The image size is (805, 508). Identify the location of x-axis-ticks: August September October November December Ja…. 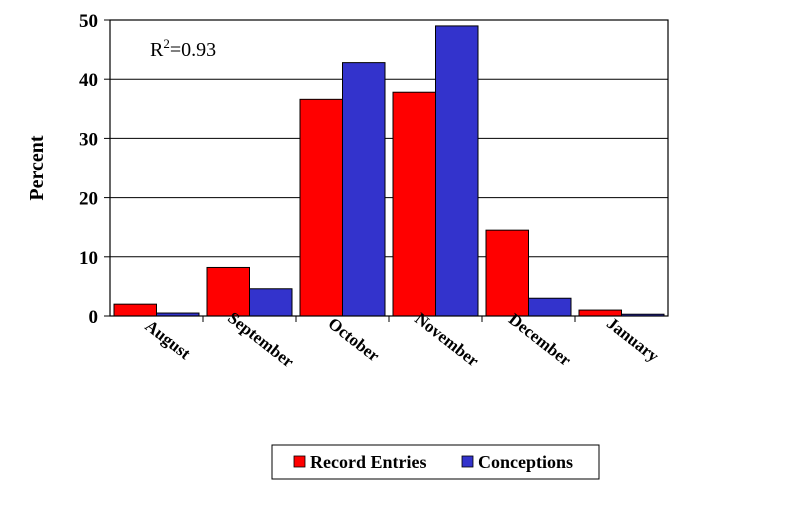
(402, 340).